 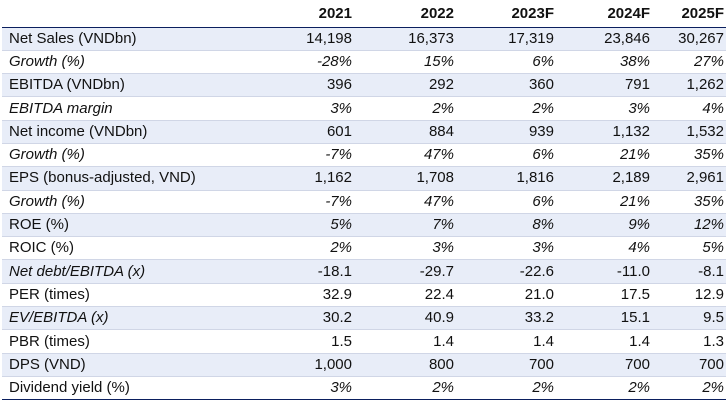 I want to click on row-label: EBITDA margin, so click(x=127, y=108).